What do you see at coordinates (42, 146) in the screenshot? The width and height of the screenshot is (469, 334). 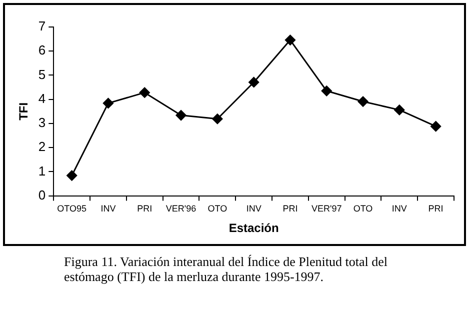 I see `y-tick-label: 2` at bounding box center [42, 146].